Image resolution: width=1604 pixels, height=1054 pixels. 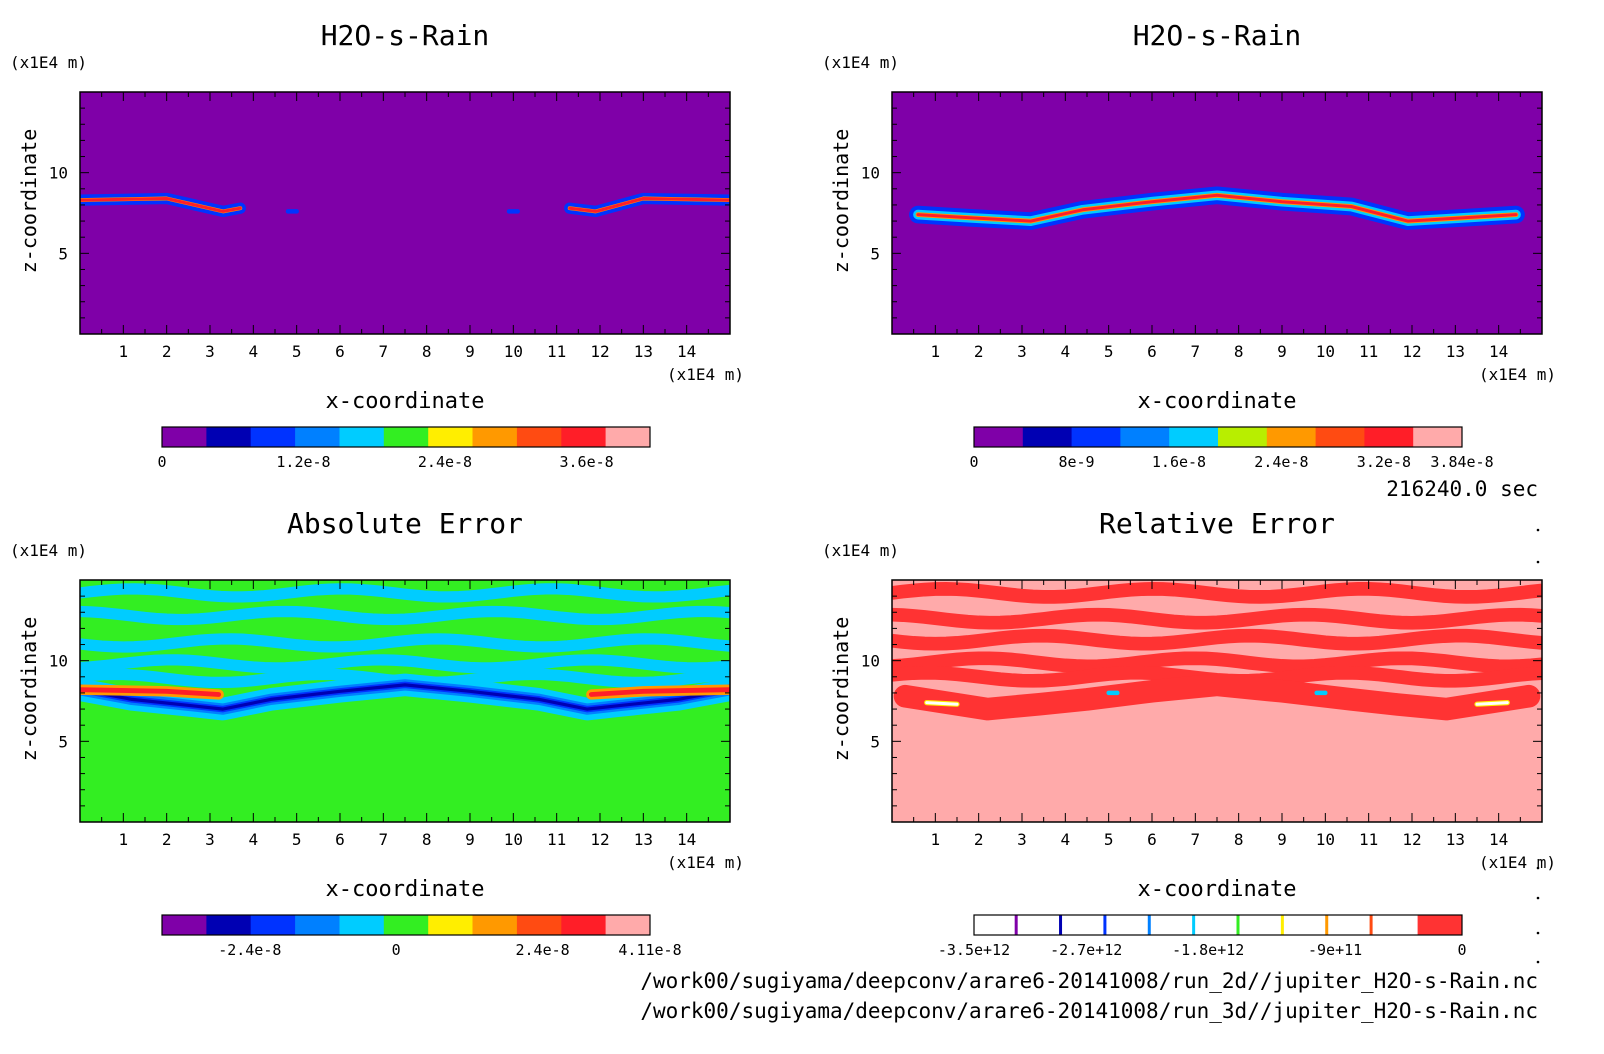 I want to click on colorbar-label: -1.8e+12, so click(x=1208, y=950).